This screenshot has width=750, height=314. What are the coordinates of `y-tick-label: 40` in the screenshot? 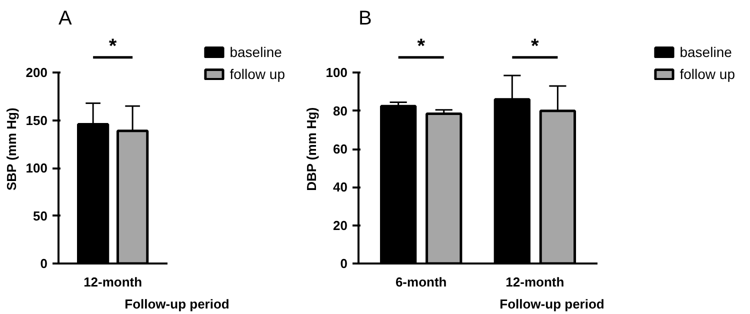 It's located at (340, 187).